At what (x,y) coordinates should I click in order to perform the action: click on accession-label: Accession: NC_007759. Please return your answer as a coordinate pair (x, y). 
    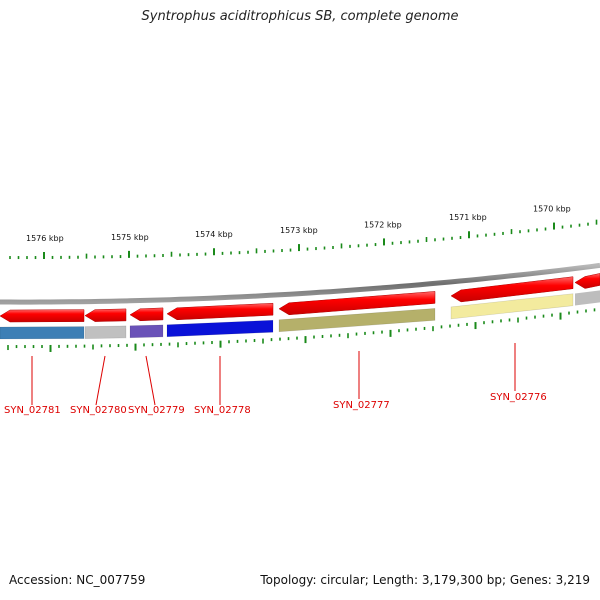
    Looking at the image, I should click on (77, 580).